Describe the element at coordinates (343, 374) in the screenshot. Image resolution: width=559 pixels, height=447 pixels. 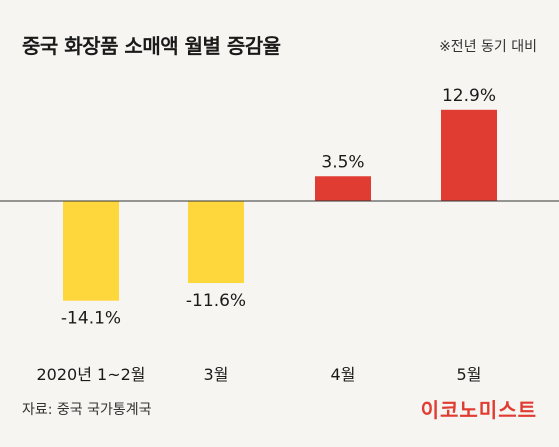
I see `category-label-2: 4월` at that location.